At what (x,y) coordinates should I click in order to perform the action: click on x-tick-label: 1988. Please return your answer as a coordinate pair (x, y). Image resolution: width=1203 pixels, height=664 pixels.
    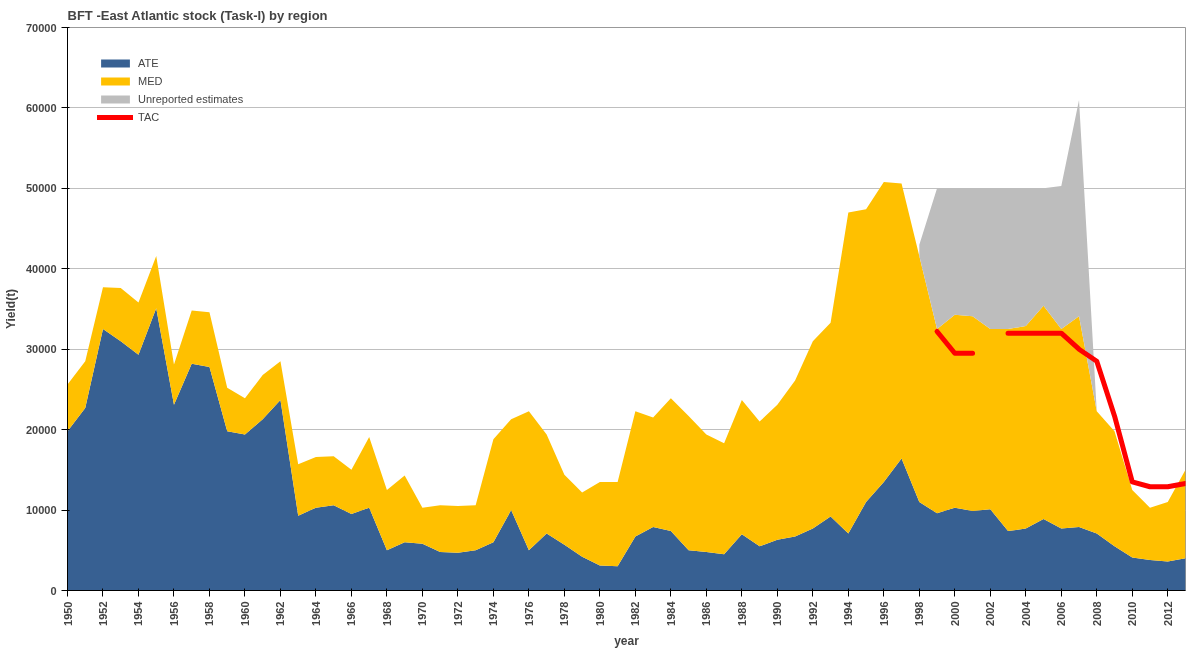
    Looking at the image, I should click on (741, 613).